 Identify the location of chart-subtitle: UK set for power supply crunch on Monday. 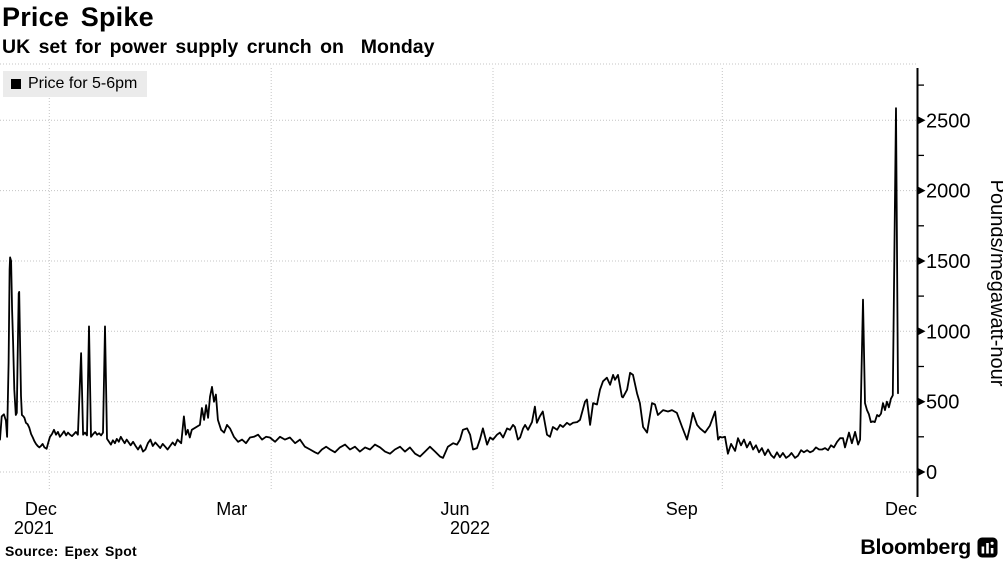
(218, 47).